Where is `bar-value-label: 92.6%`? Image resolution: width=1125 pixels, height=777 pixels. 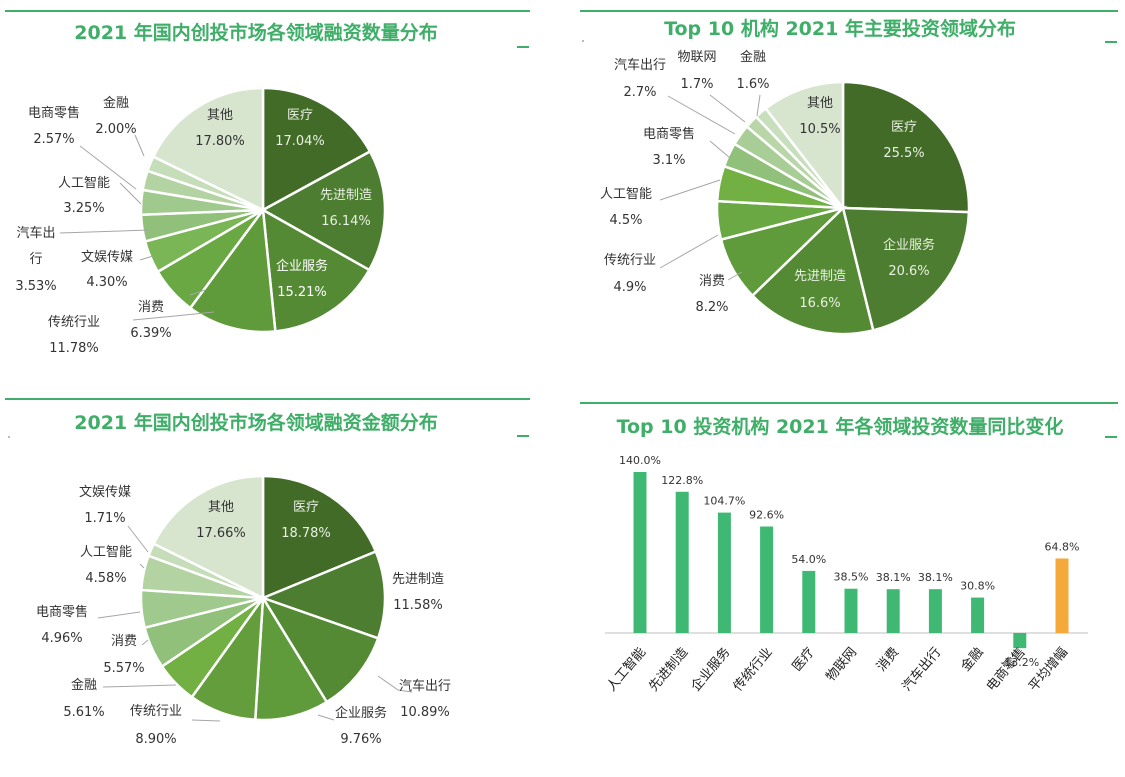
bar-value-label: 92.6% is located at coordinates (766, 515).